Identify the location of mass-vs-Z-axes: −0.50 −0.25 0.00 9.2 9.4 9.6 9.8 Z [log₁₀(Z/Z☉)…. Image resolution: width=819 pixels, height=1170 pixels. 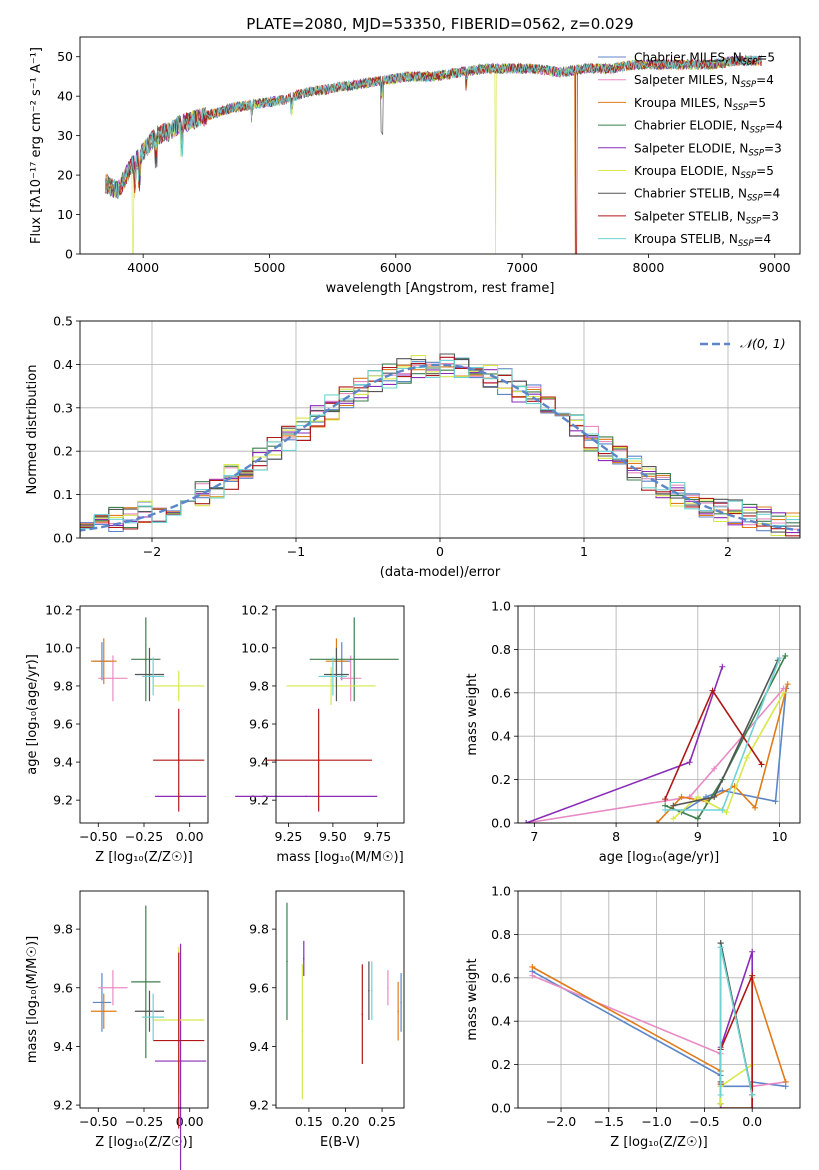
(114, 1036).